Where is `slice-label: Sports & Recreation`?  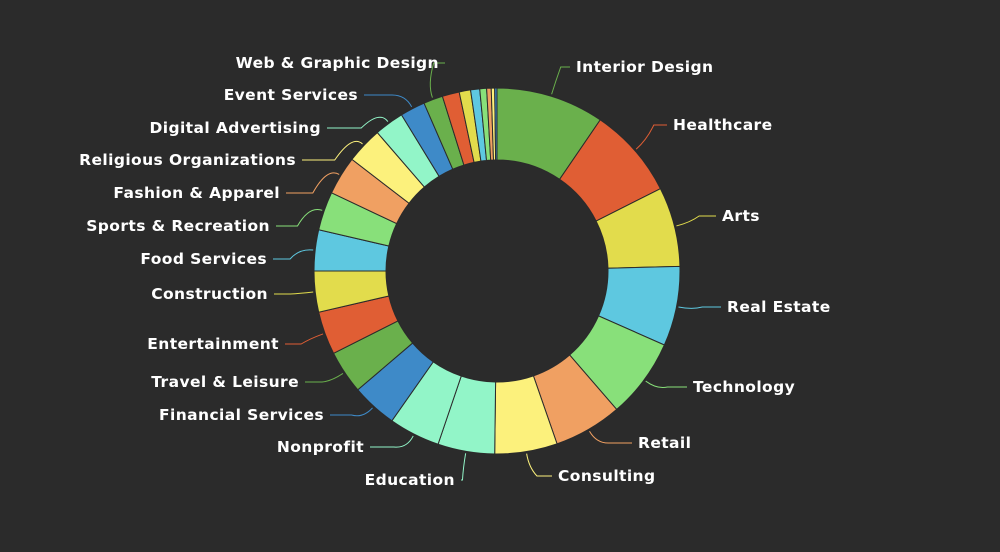
slice-label: Sports & Recreation is located at coordinates (178, 226).